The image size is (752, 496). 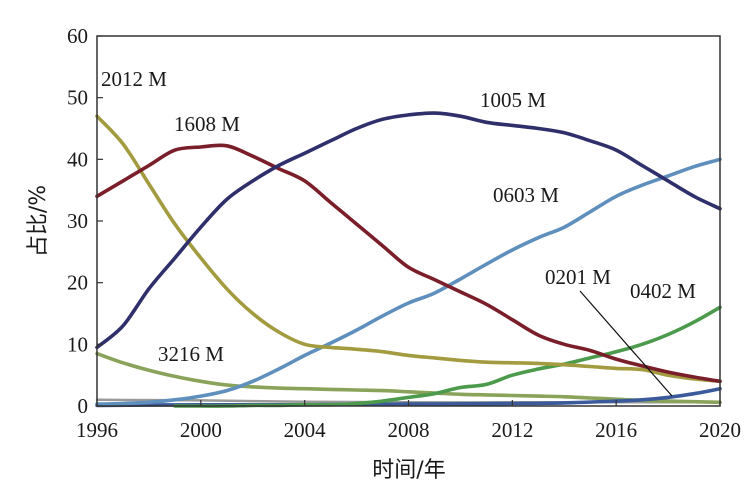 I want to click on y-tick-label: 20, so click(x=77, y=283).